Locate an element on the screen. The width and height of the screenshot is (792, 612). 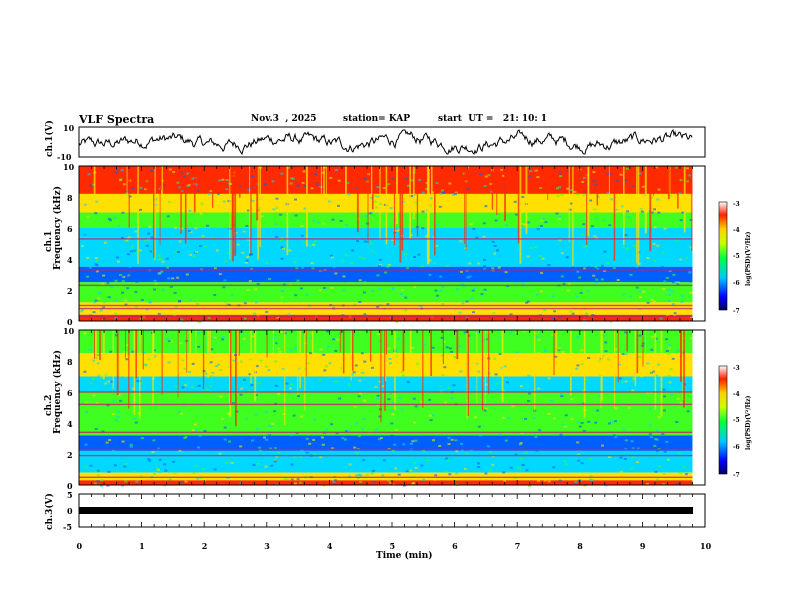
x-tick-label: 9 is located at coordinates (643, 546).